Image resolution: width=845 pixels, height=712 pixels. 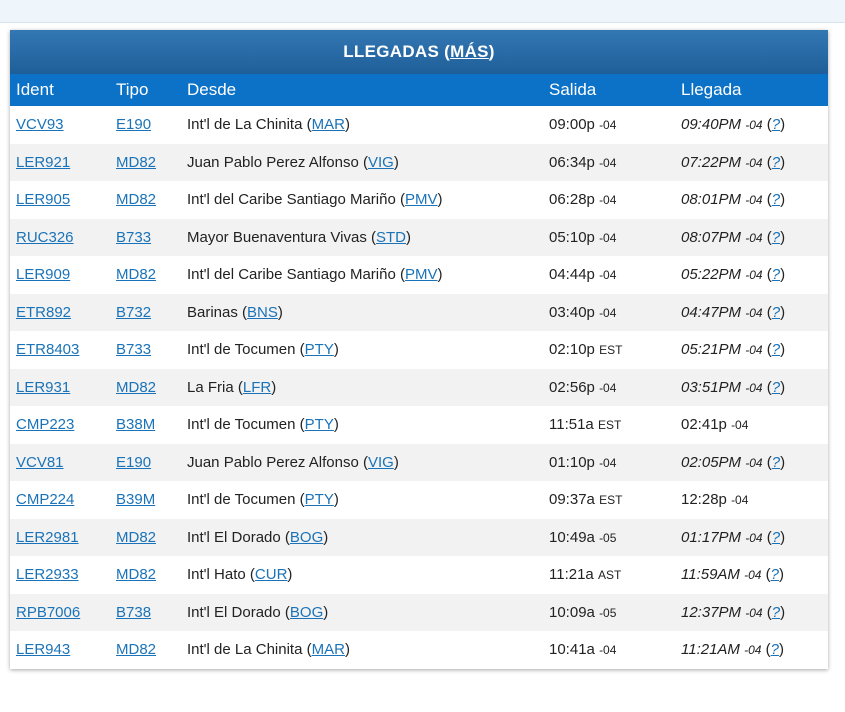 I want to click on col-salida: Salida, so click(x=573, y=89).